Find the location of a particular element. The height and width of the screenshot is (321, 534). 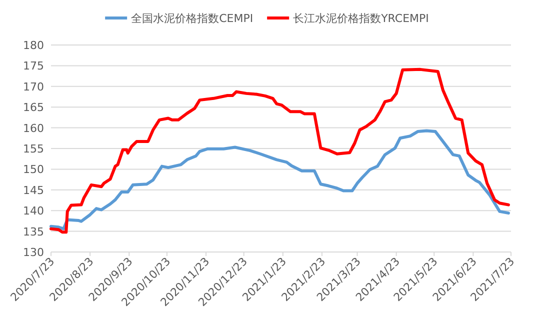

y-tick-label: 130 is located at coordinates (33, 252).